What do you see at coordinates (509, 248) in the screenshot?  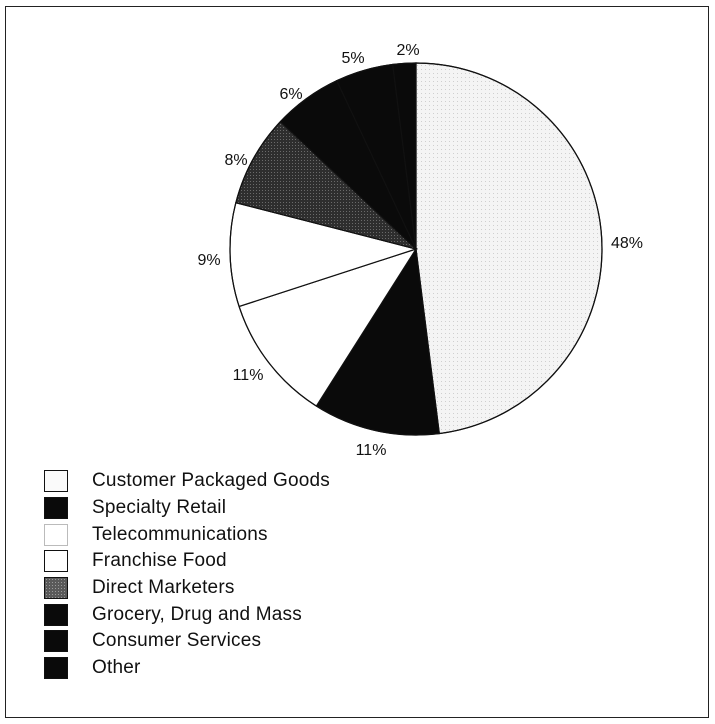 I see `pie-slice-customer-packaged-goods` at bounding box center [509, 248].